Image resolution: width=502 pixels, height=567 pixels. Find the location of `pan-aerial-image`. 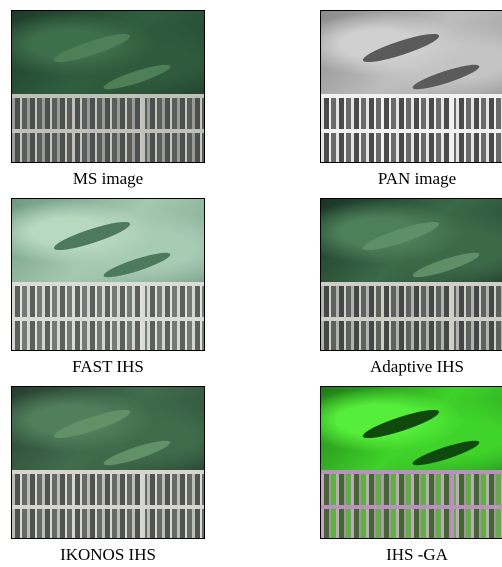

pan-aerial-image is located at coordinates (411, 86).